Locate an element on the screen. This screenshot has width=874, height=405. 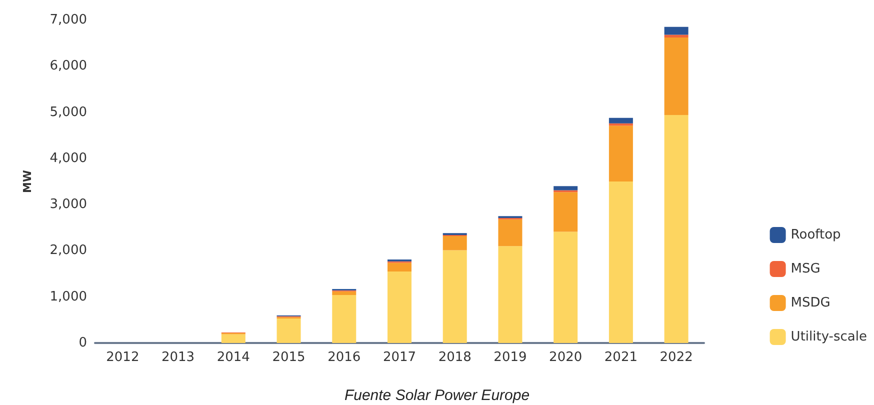
x-tick-label: 2021 is located at coordinates (621, 357).